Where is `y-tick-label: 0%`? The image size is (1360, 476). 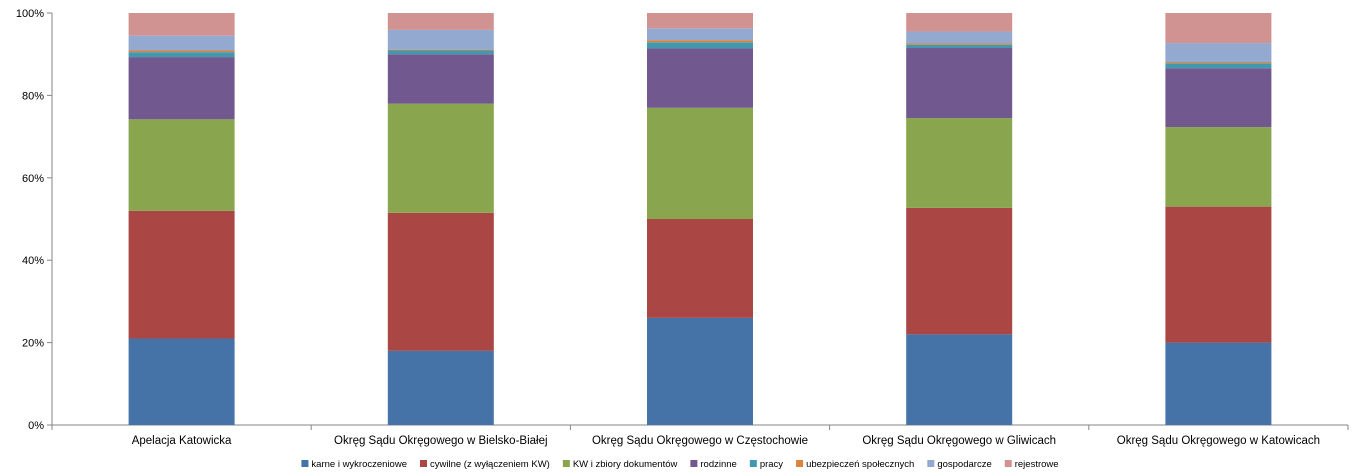
y-tick-label: 0% is located at coordinates (36, 426).